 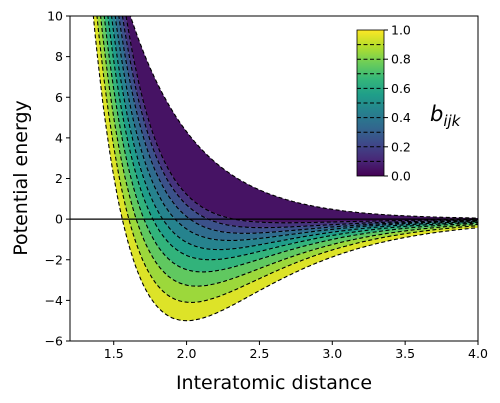 I want to click on y-tick-label: 0, so click(x=59, y=219).